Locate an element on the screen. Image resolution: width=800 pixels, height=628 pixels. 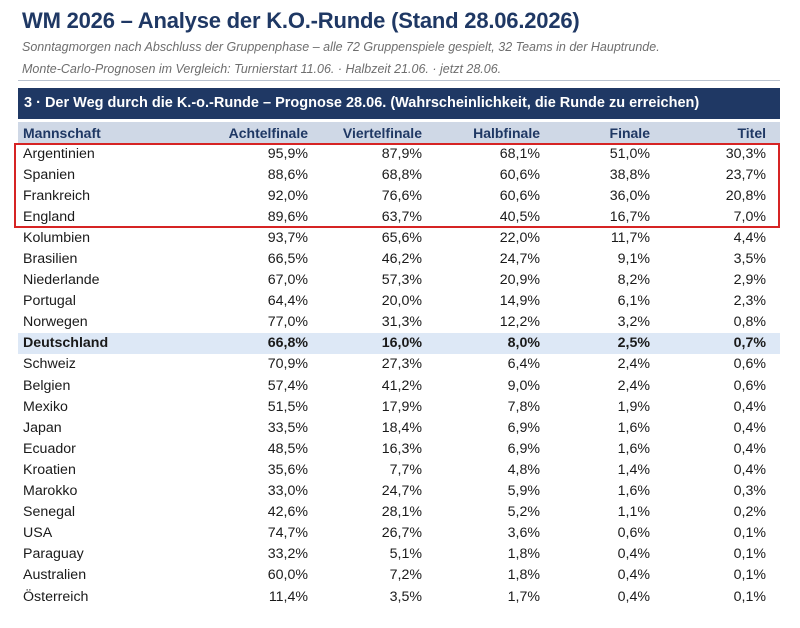
semifinal-cell: 20,9% is located at coordinates (519, 280).